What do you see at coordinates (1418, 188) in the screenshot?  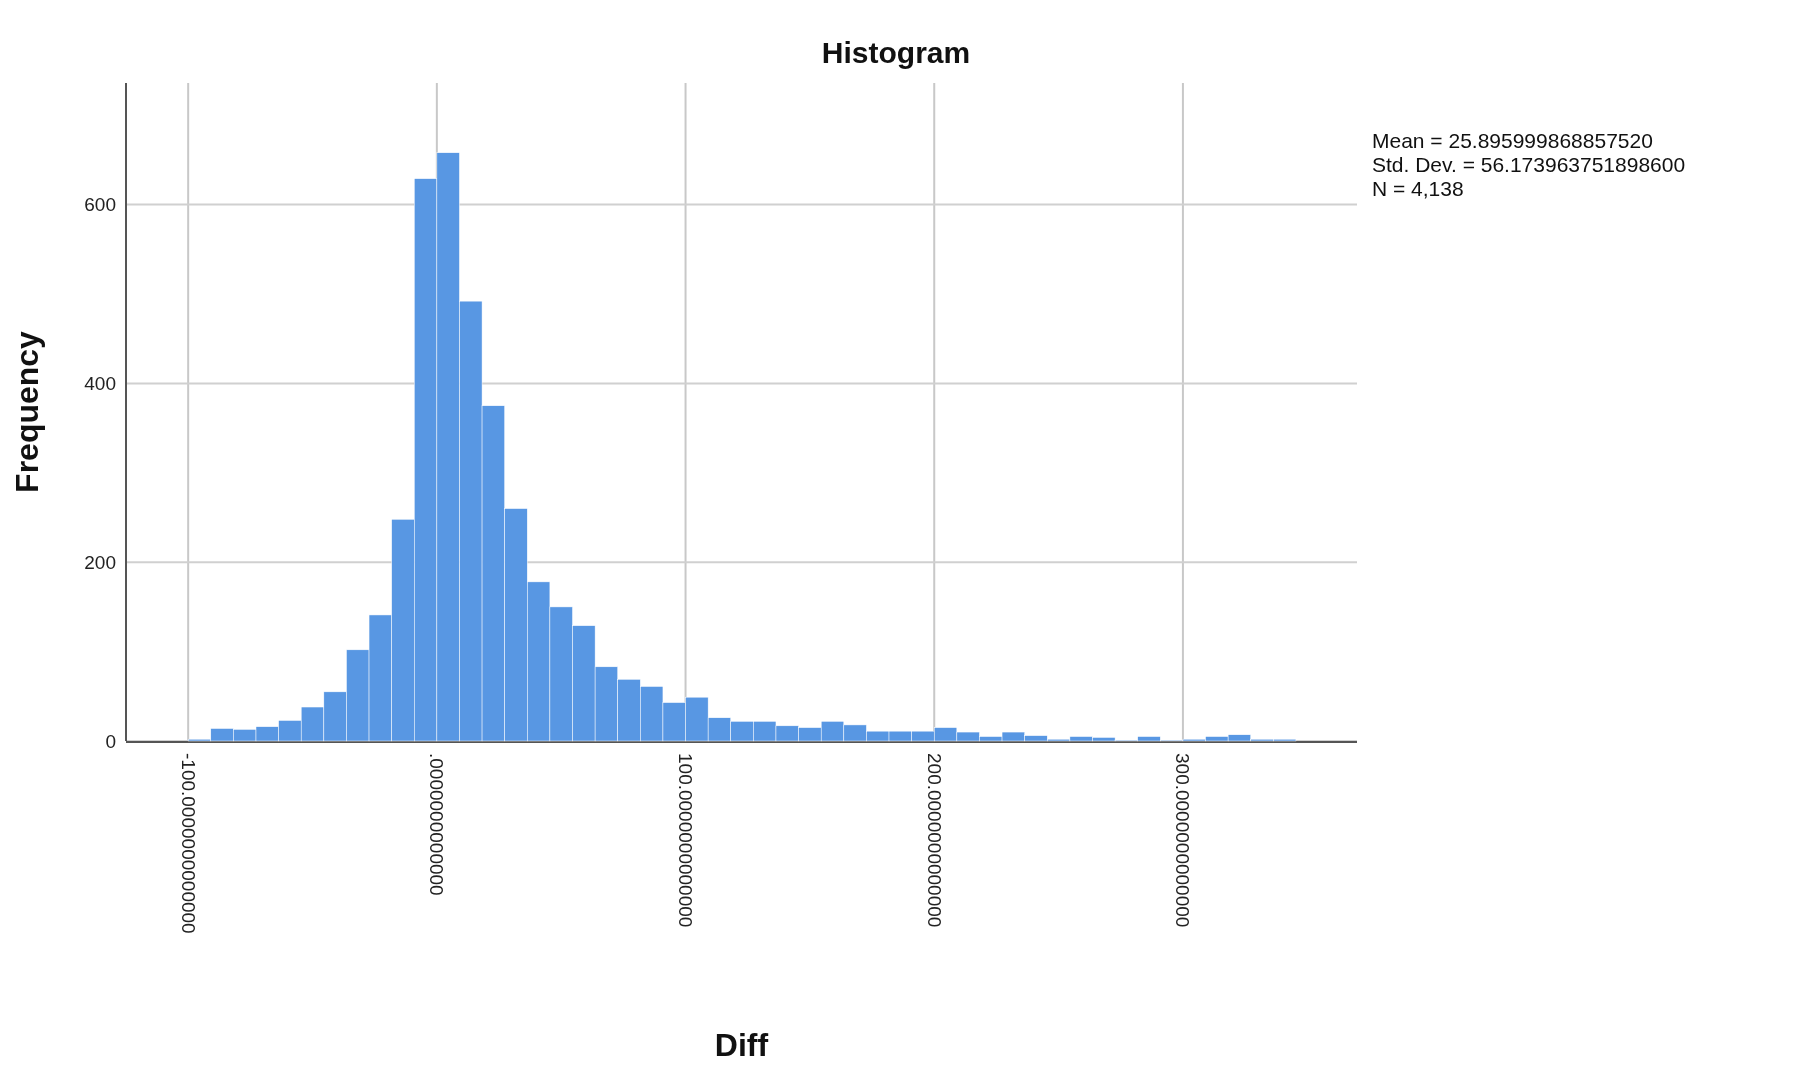 I see `text: N = 4,138` at bounding box center [1418, 188].